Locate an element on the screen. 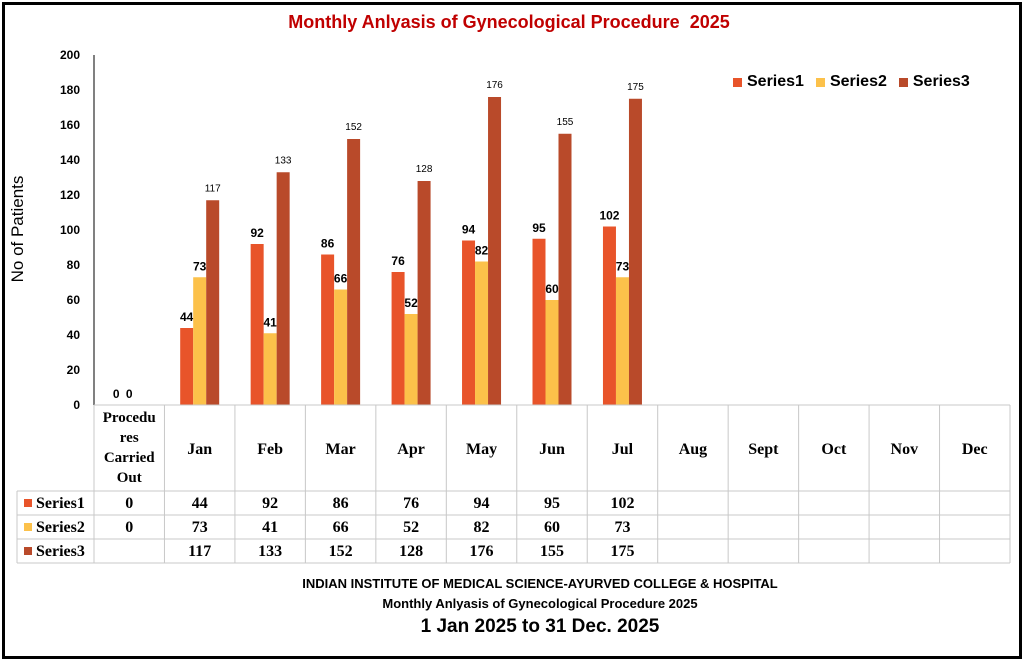 The width and height of the screenshot is (1024, 661). data-label-series1: 0 is located at coordinates (116, 394).